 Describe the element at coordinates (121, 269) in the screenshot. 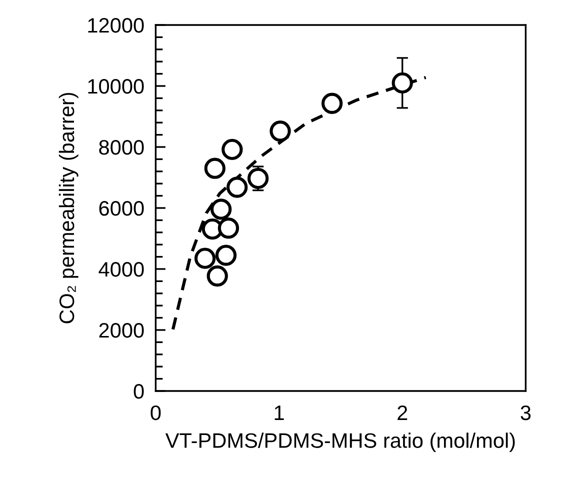

I see `y-tick-label: 4000` at that location.